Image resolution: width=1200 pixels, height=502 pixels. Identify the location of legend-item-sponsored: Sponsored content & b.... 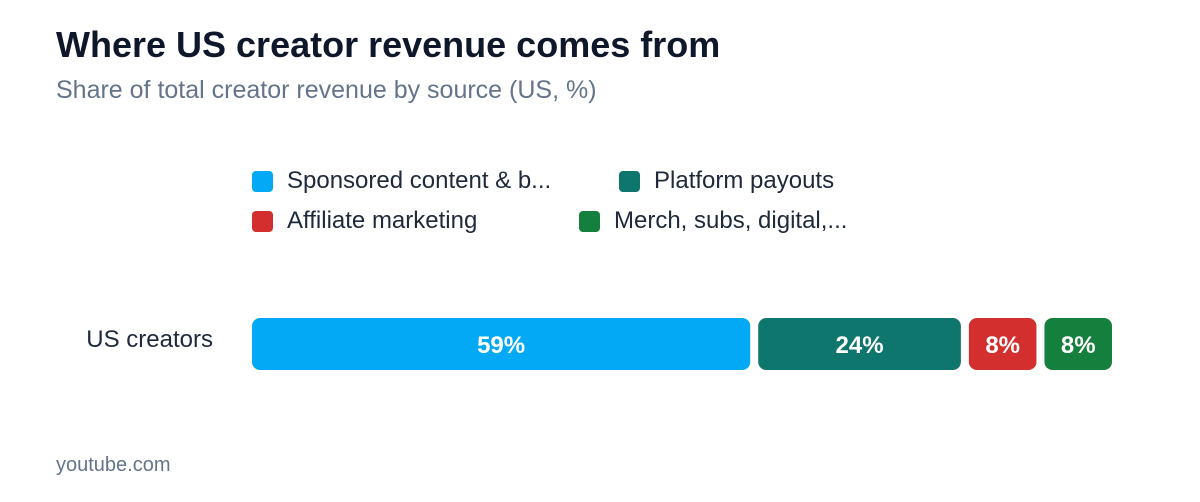
(401, 181).